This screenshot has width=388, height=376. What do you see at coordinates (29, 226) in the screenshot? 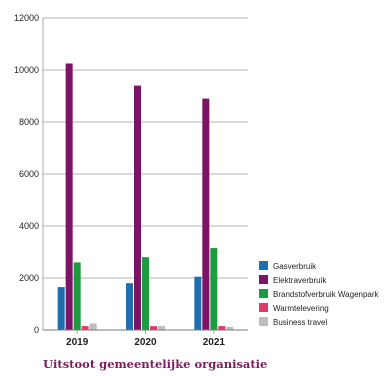
I see `y-tick-label: 4000` at bounding box center [29, 226].